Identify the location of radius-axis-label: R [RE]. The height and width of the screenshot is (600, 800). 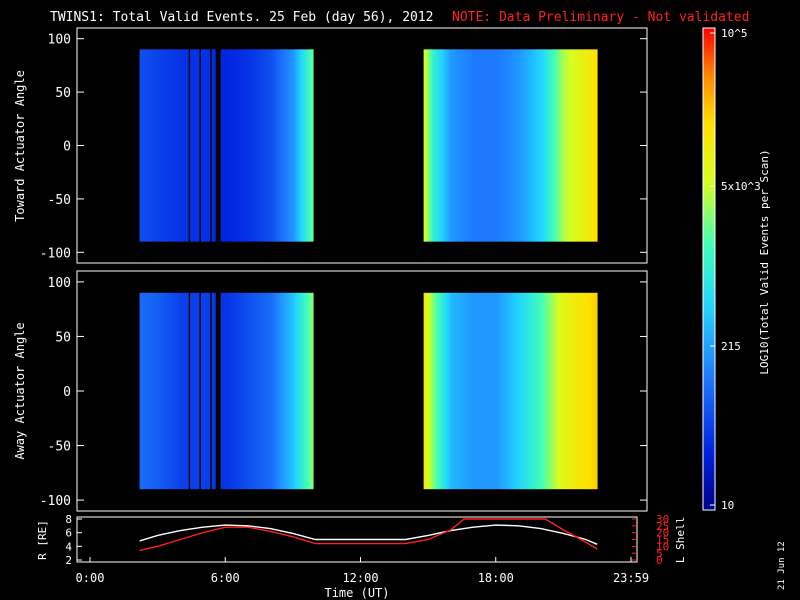
(42, 540).